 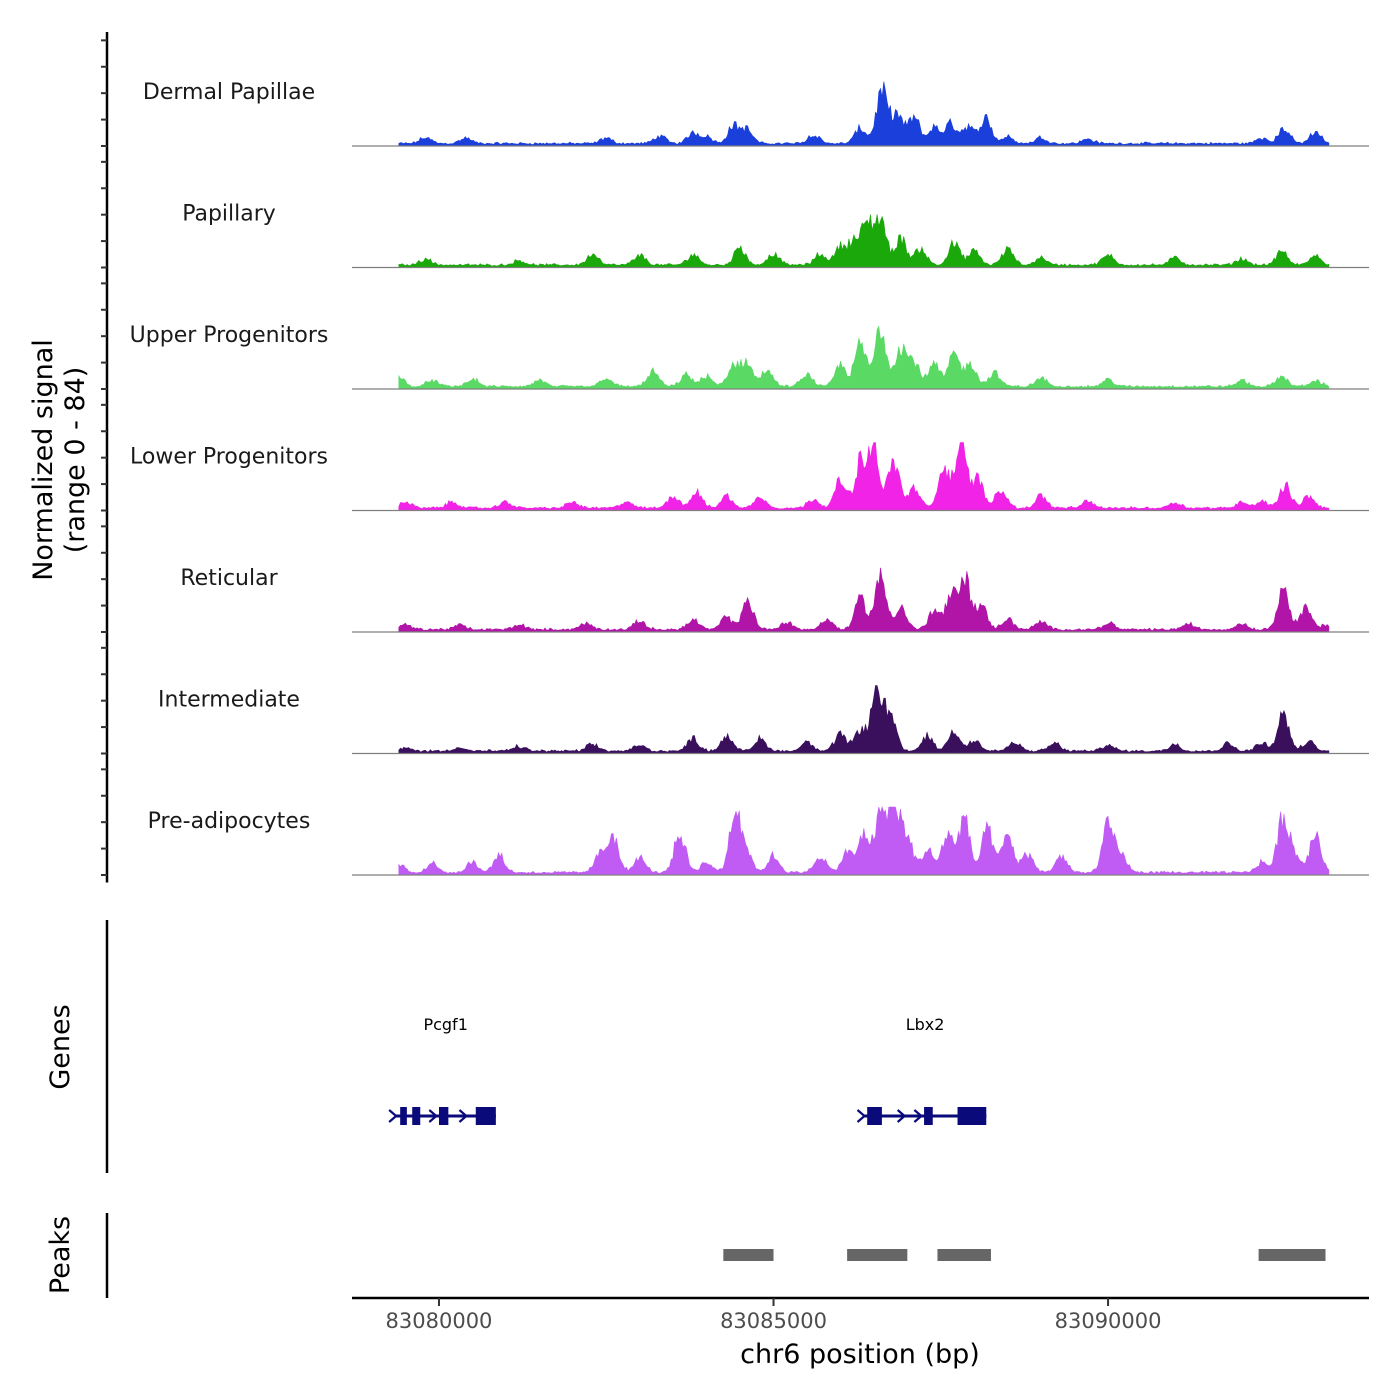 I want to click on gene-model: Pcgf1, so click(x=442, y=1070).